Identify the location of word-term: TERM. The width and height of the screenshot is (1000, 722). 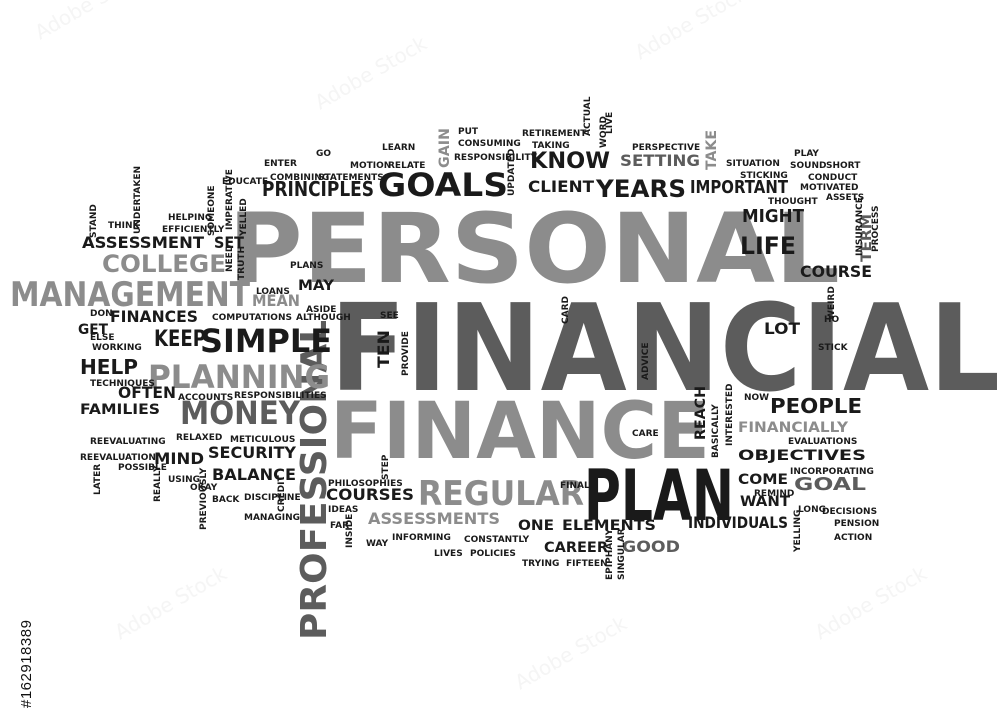
(867, 238).